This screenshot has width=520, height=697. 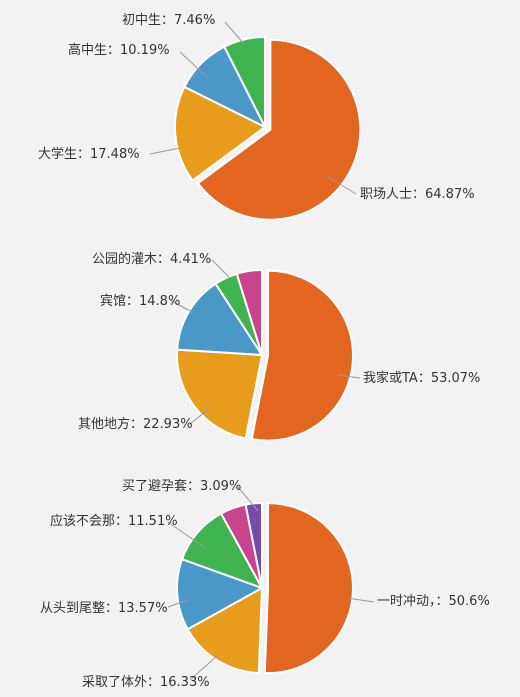 What do you see at coordinates (200, 416) in the screenshot?
I see `chart2-slice-2-leader-line` at bounding box center [200, 416].